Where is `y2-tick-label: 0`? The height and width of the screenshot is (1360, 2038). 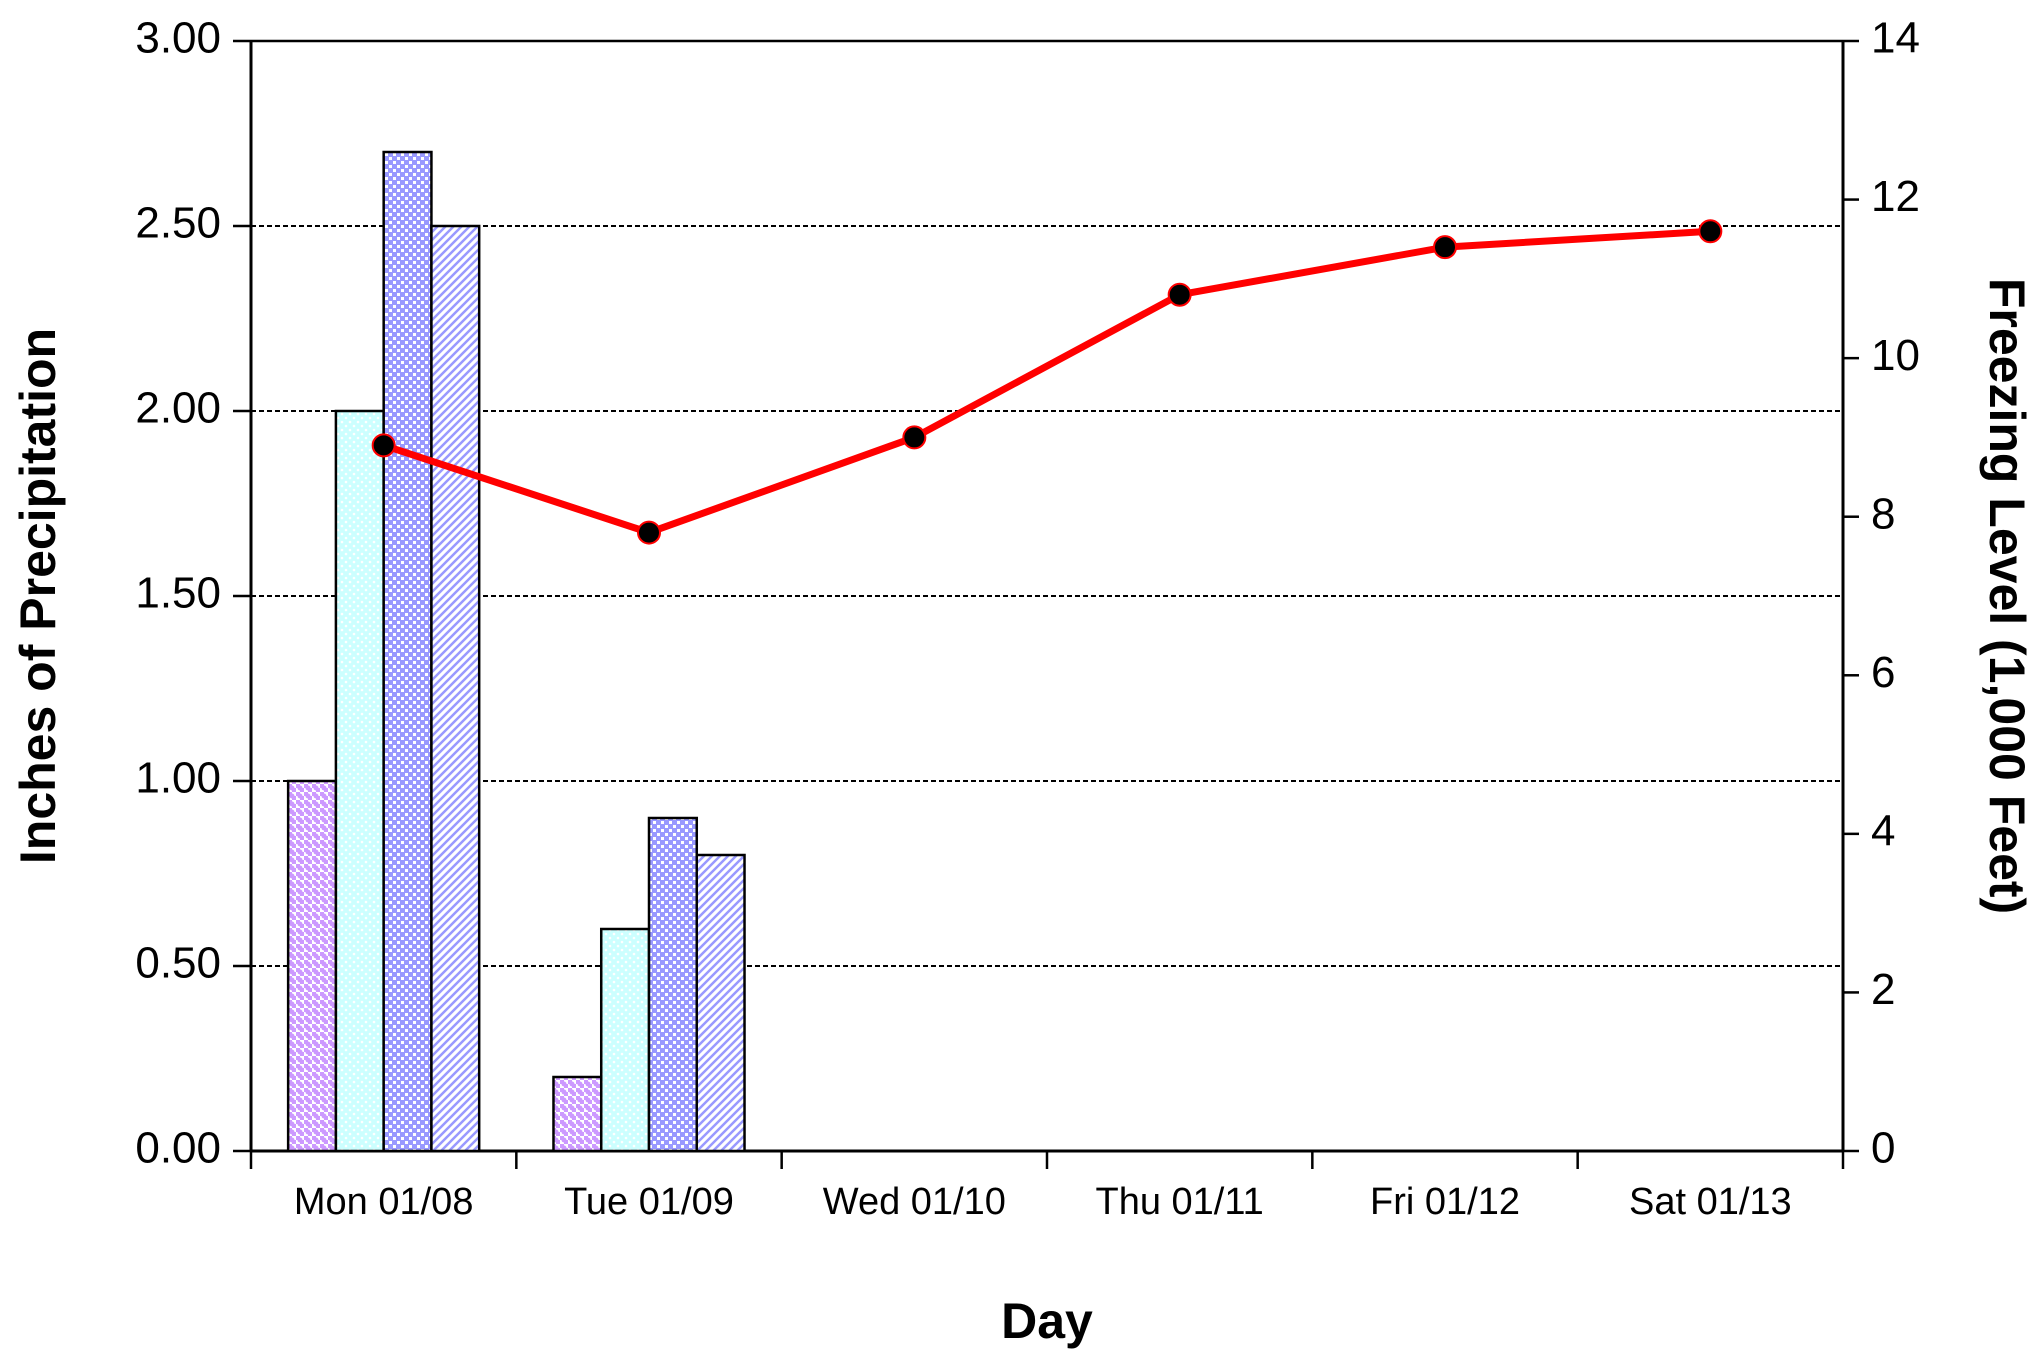
y2-tick-label: 0 is located at coordinates (1883, 1148).